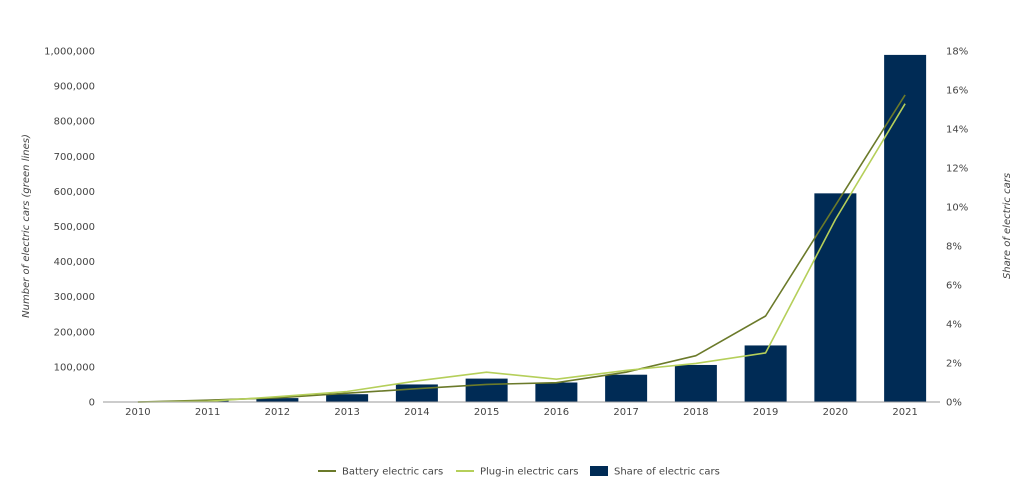 This screenshot has height=487, width=1024. Describe the element at coordinates (74, 227) in the screenshot. I see `y-tick-label: 500,000` at that location.